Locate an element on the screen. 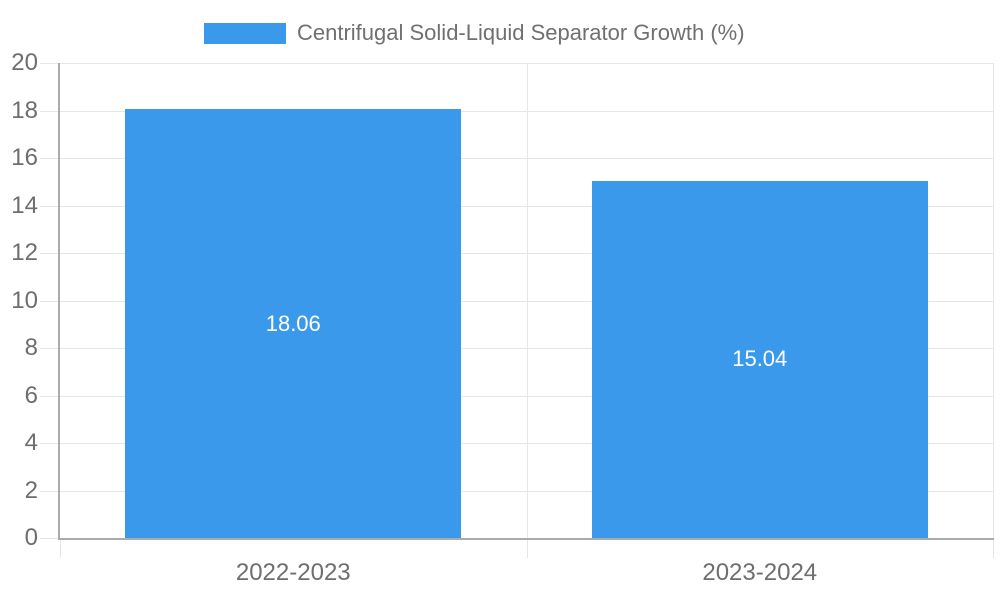  y-tick-label: 2 is located at coordinates (31, 490).